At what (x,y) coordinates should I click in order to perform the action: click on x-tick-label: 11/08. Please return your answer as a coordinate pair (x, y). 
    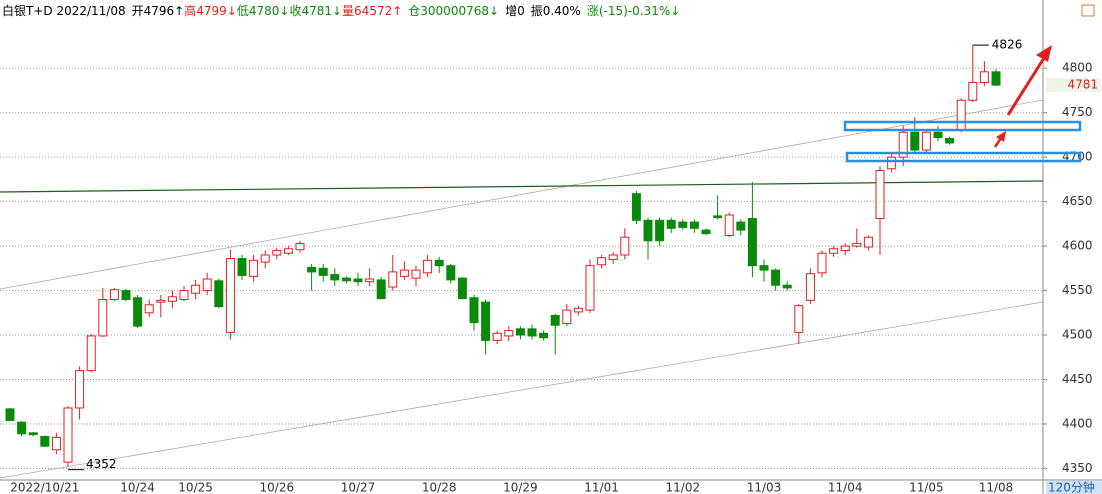
    Looking at the image, I should click on (996, 487).